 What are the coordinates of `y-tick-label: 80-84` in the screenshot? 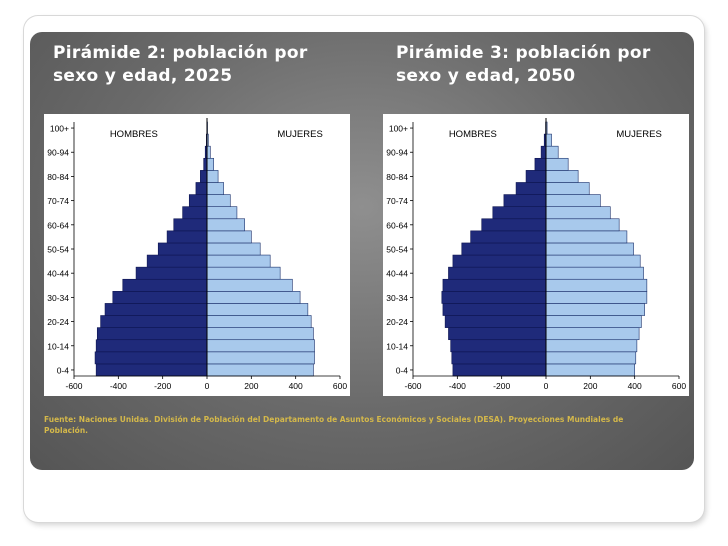 It's located at (397, 177).